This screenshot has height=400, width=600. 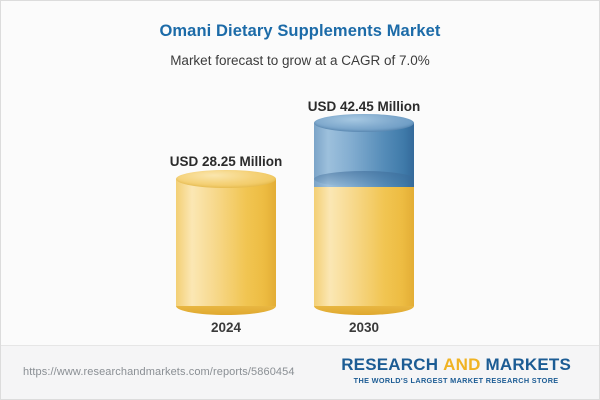 I want to click on logo-word-and: AND, so click(x=462, y=364).